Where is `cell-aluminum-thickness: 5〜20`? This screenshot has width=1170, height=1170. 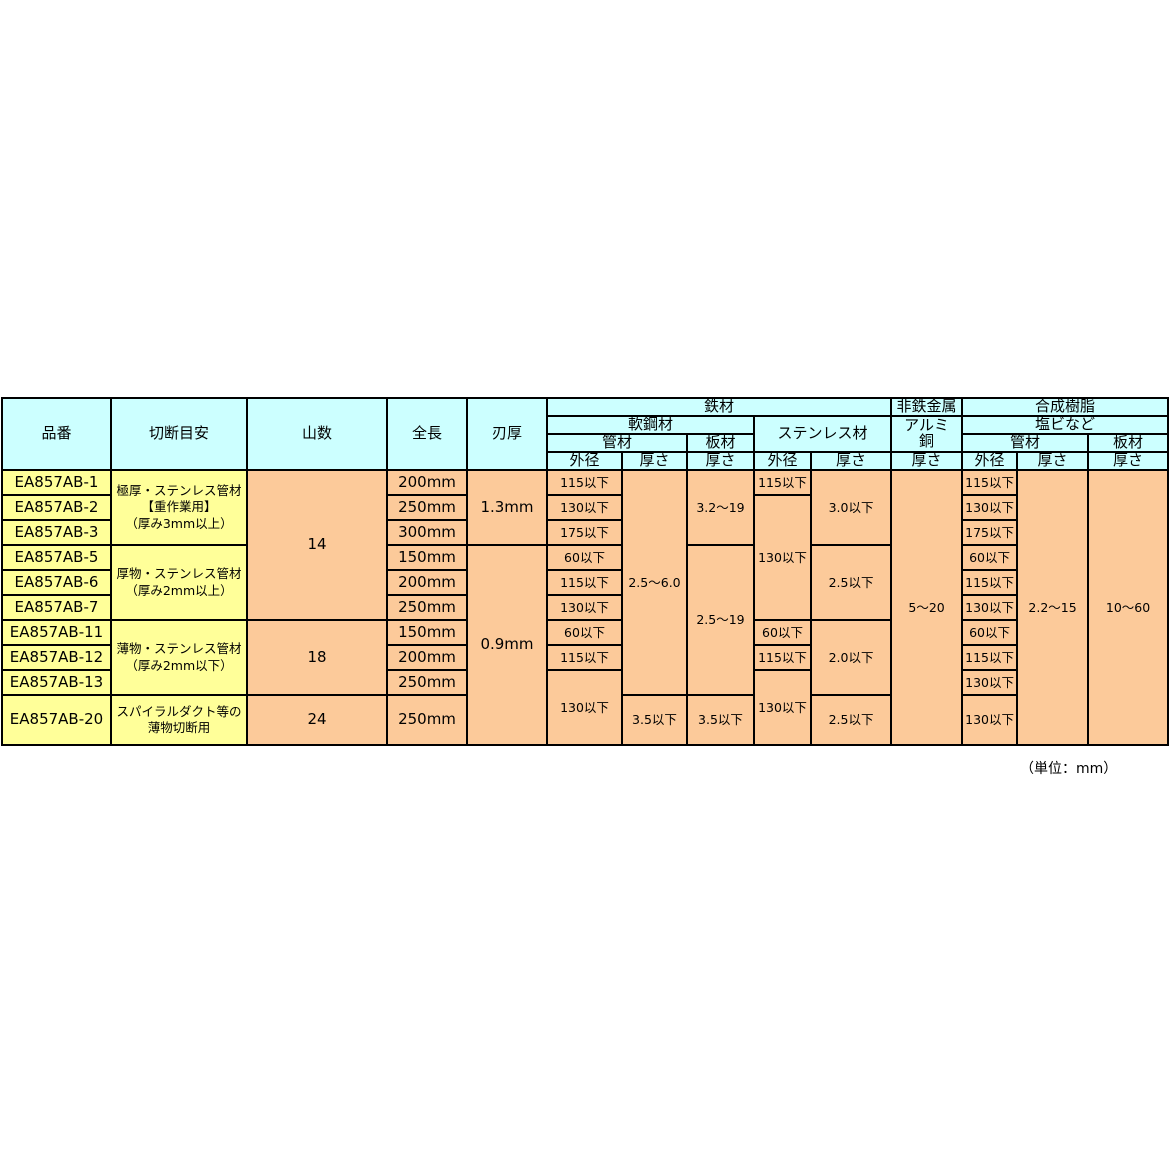 cell-aluminum-thickness: 5〜20 is located at coordinates (927, 607).